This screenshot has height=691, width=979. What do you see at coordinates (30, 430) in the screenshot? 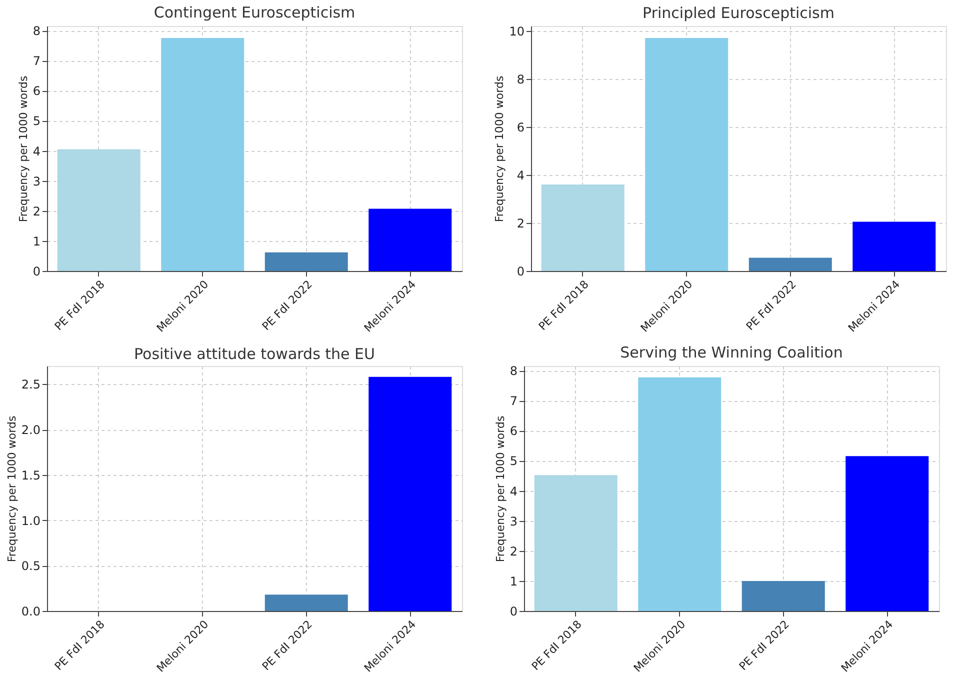
I see `y-tick-label: 2.0` at bounding box center [30, 430].